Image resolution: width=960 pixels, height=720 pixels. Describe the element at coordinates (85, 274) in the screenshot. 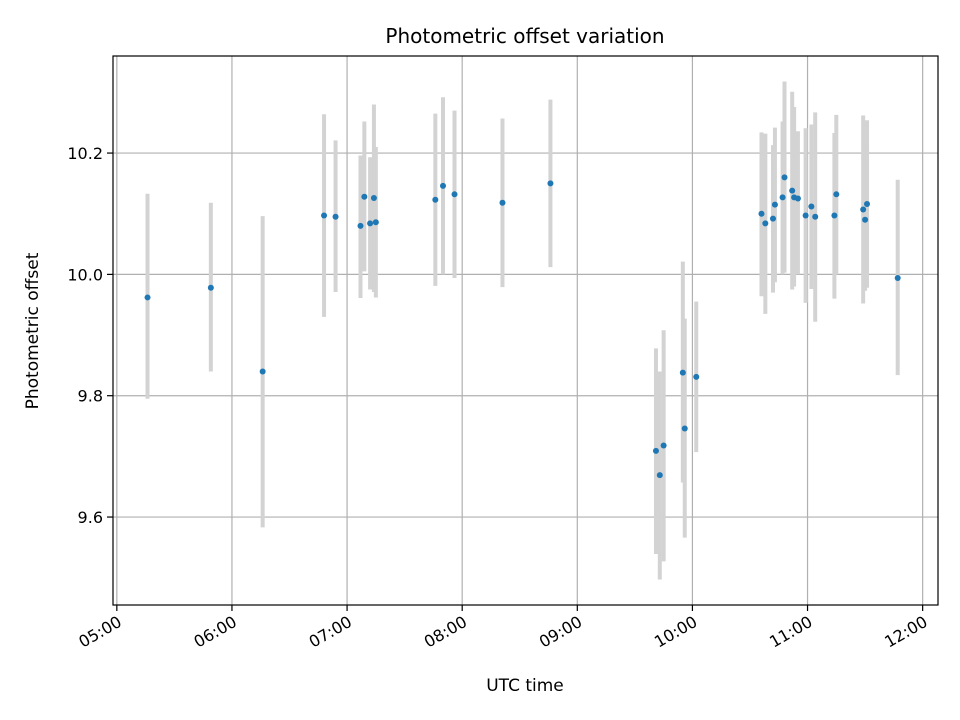

I see `y-tick-label: 10.0` at that location.